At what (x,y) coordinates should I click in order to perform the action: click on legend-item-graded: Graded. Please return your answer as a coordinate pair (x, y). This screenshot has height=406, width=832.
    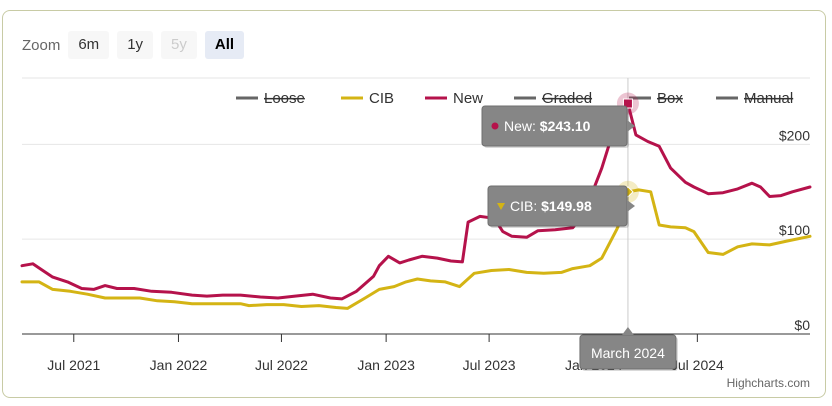
    Looking at the image, I should click on (553, 98).